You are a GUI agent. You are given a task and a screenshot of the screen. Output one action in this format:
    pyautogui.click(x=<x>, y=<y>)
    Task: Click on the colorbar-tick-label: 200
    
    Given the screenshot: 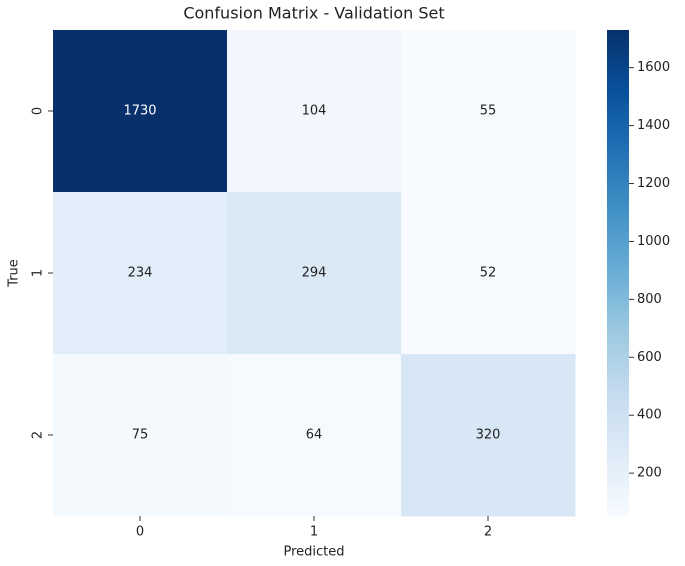 What is the action you would take?
    pyautogui.click(x=649, y=473)
    